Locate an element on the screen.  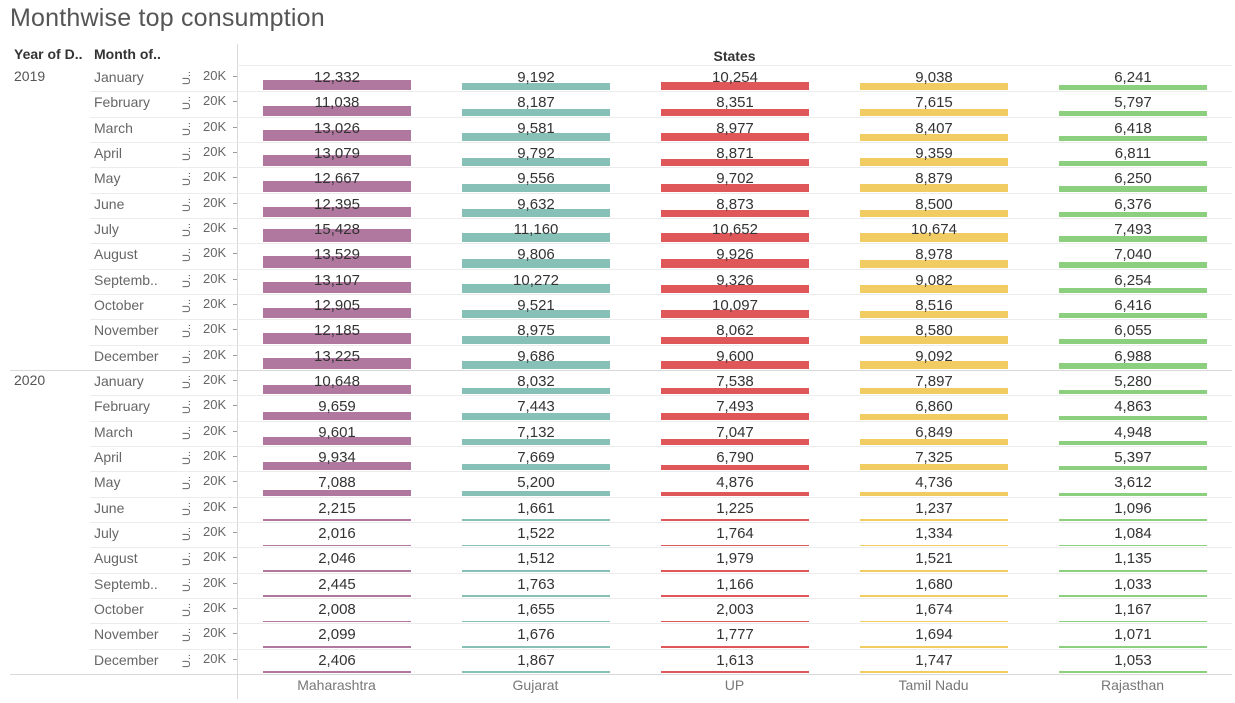
month-label: August is located at coordinates (116, 254).